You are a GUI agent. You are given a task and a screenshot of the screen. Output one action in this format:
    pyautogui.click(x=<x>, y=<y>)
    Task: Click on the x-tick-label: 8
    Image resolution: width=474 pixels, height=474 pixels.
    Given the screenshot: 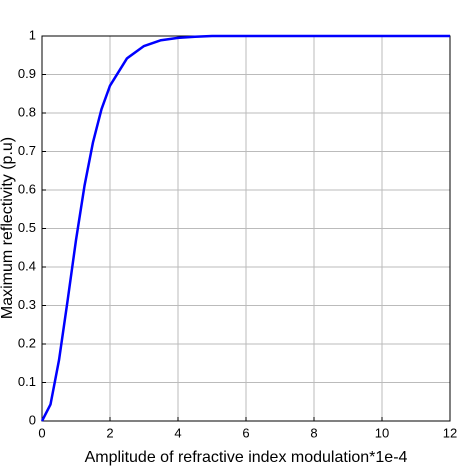 What is the action you would take?
    pyautogui.click(x=313, y=432)
    